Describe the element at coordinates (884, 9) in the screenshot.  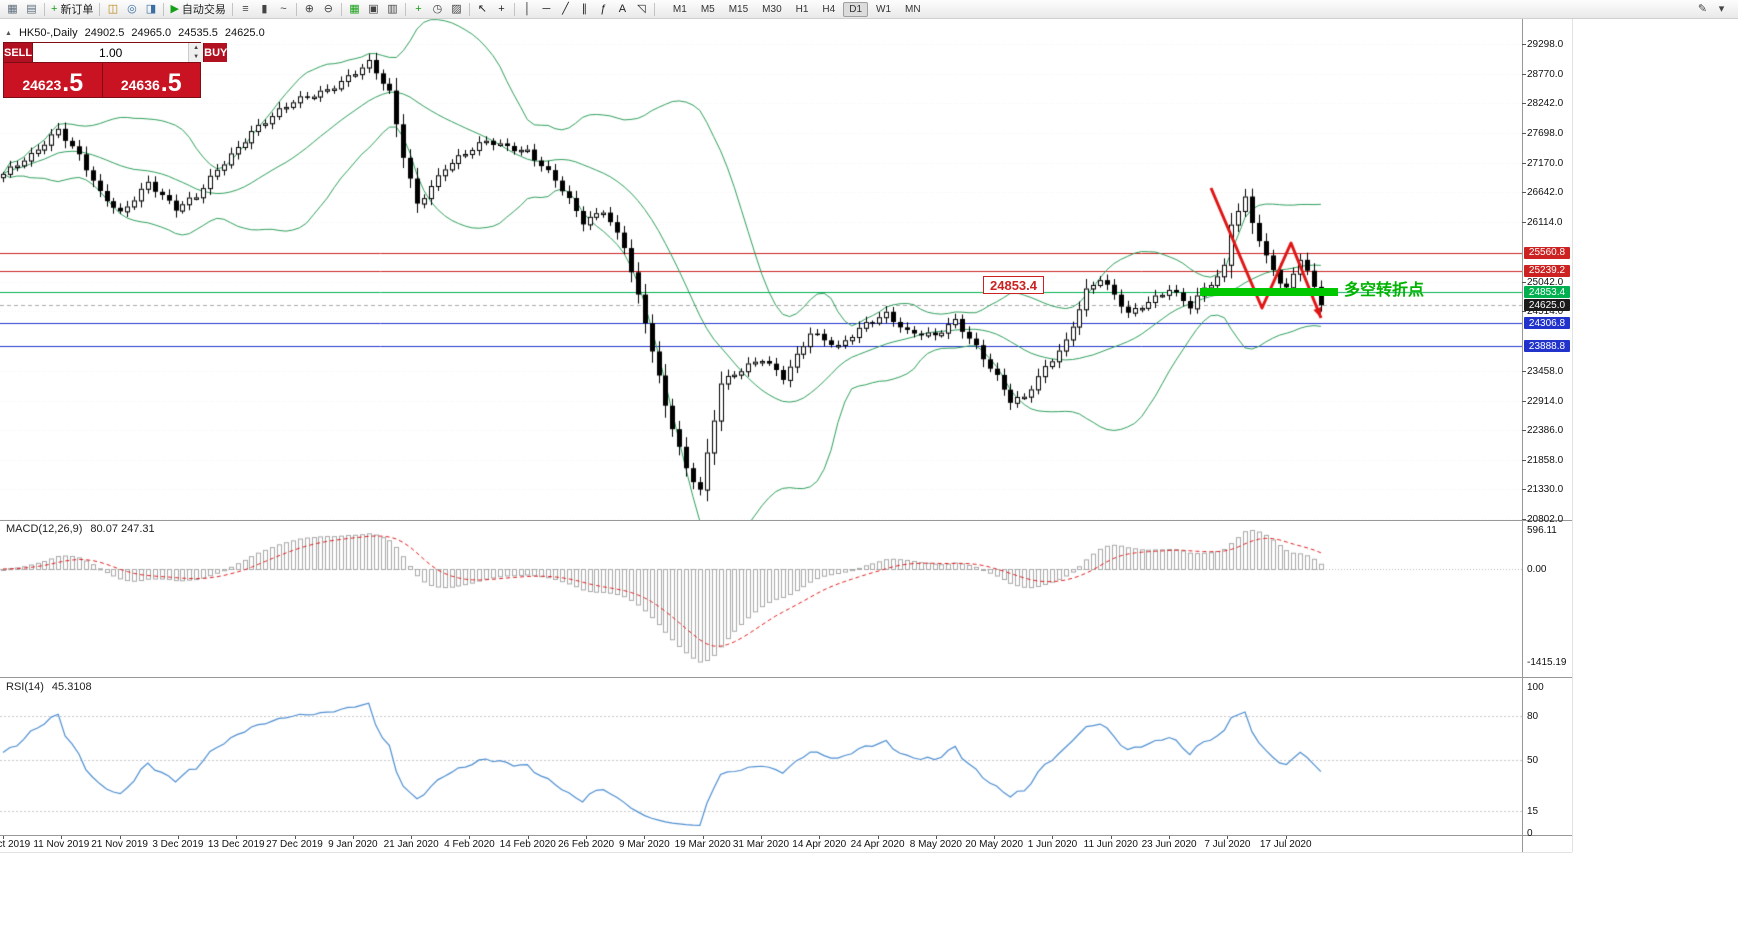
I see `timeframe-w1-button: W1` at that location.